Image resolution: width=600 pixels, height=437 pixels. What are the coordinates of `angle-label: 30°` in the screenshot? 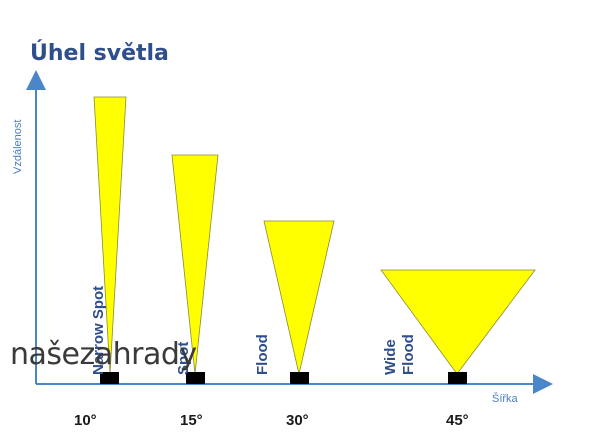 It's located at (297, 420).